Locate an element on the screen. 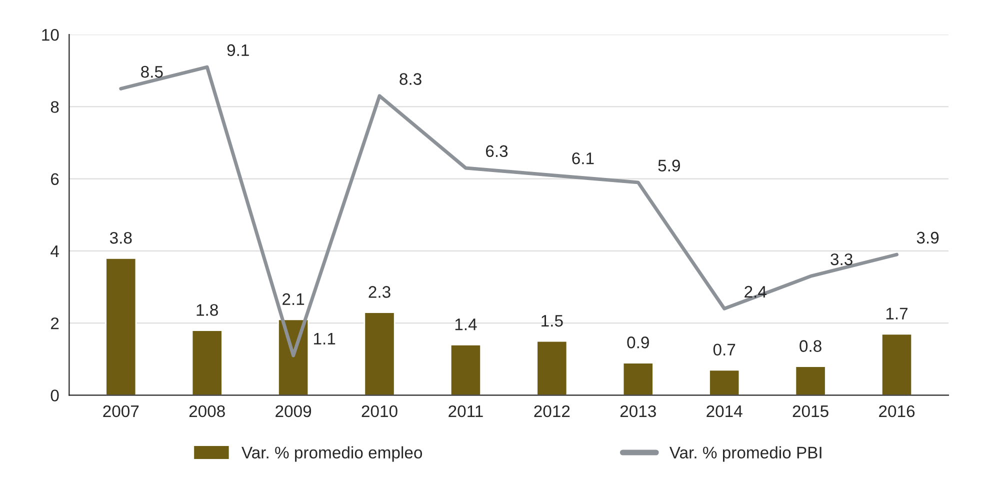 This screenshot has height=494, width=988. y-tick-label: 2 is located at coordinates (55, 323).